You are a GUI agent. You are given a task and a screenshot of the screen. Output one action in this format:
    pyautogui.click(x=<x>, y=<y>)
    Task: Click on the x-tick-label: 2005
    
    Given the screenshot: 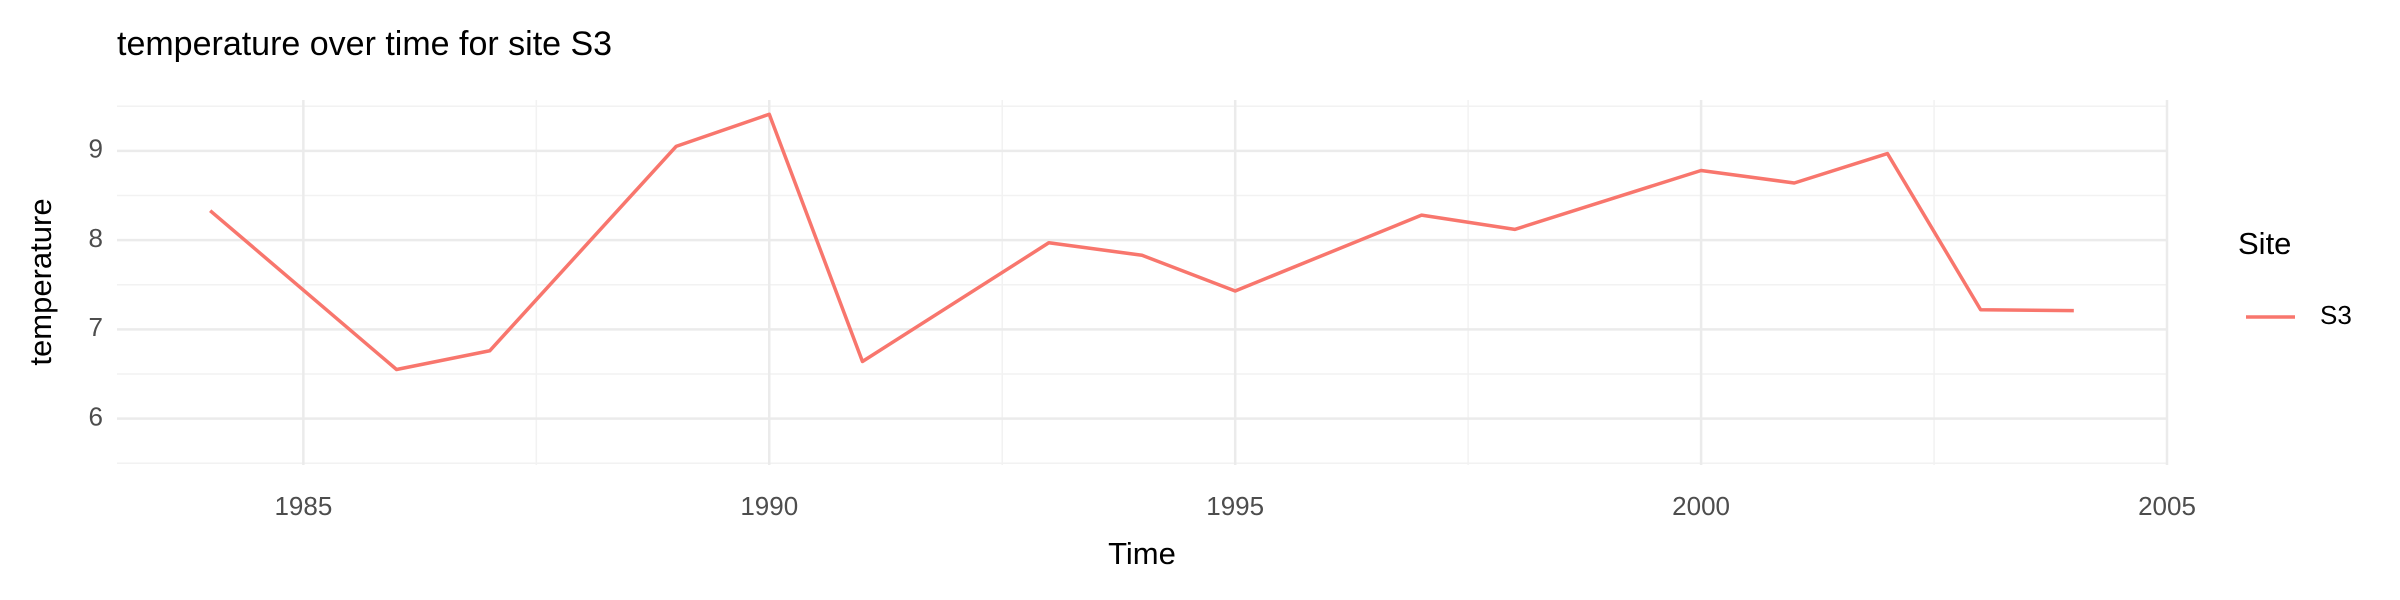 What is the action you would take?
    pyautogui.click(x=2167, y=506)
    